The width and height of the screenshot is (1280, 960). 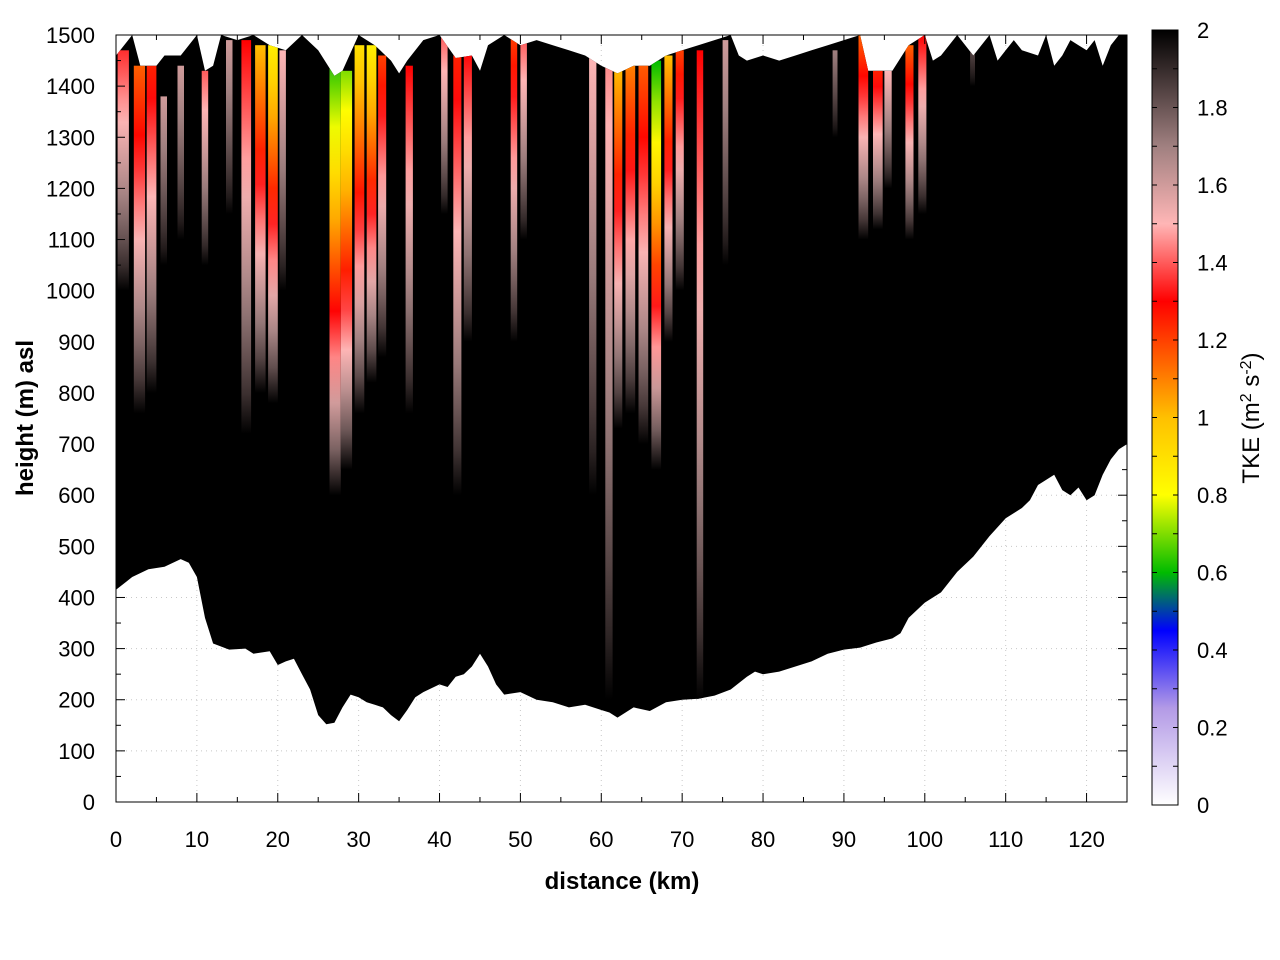 What do you see at coordinates (439, 839) in the screenshot?
I see `x-tick-label: 40` at bounding box center [439, 839].